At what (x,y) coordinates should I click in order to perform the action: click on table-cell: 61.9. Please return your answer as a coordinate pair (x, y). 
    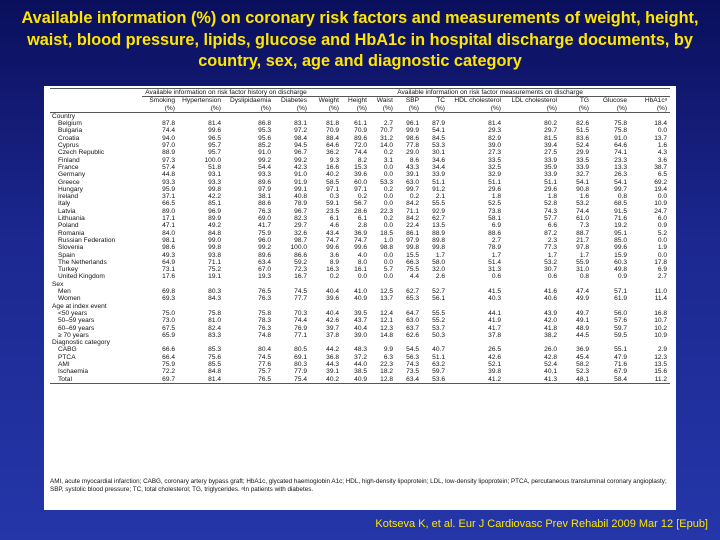
    Looking at the image, I should click on (621, 299).